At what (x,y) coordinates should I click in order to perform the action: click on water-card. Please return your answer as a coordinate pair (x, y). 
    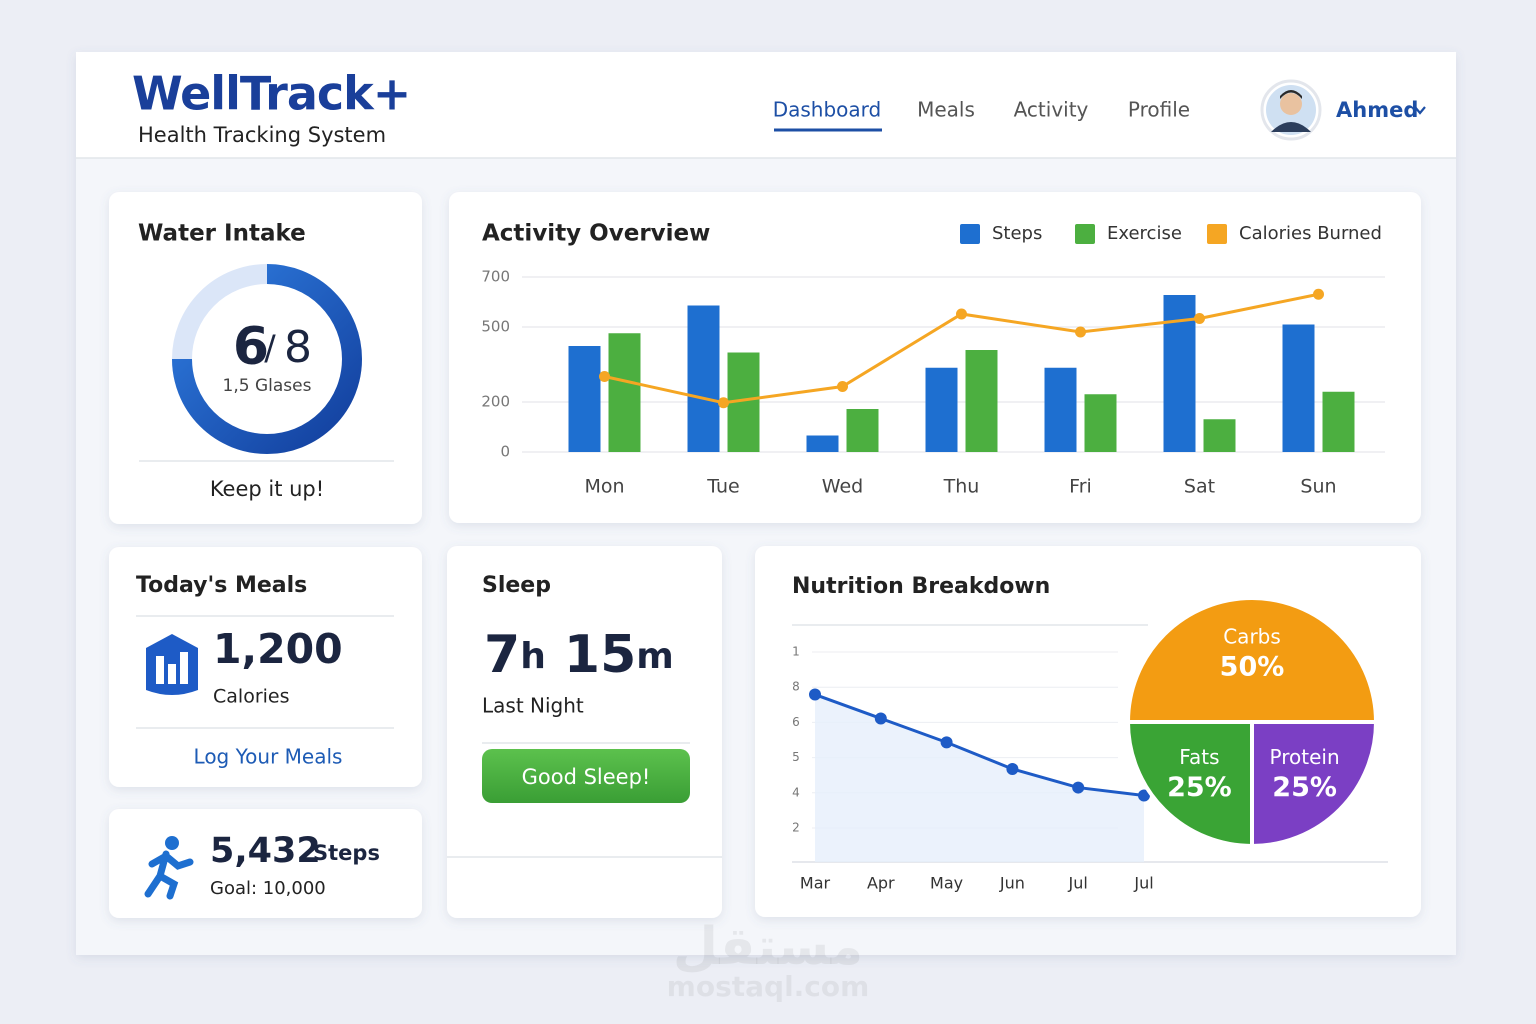
    Looking at the image, I should click on (265, 358).